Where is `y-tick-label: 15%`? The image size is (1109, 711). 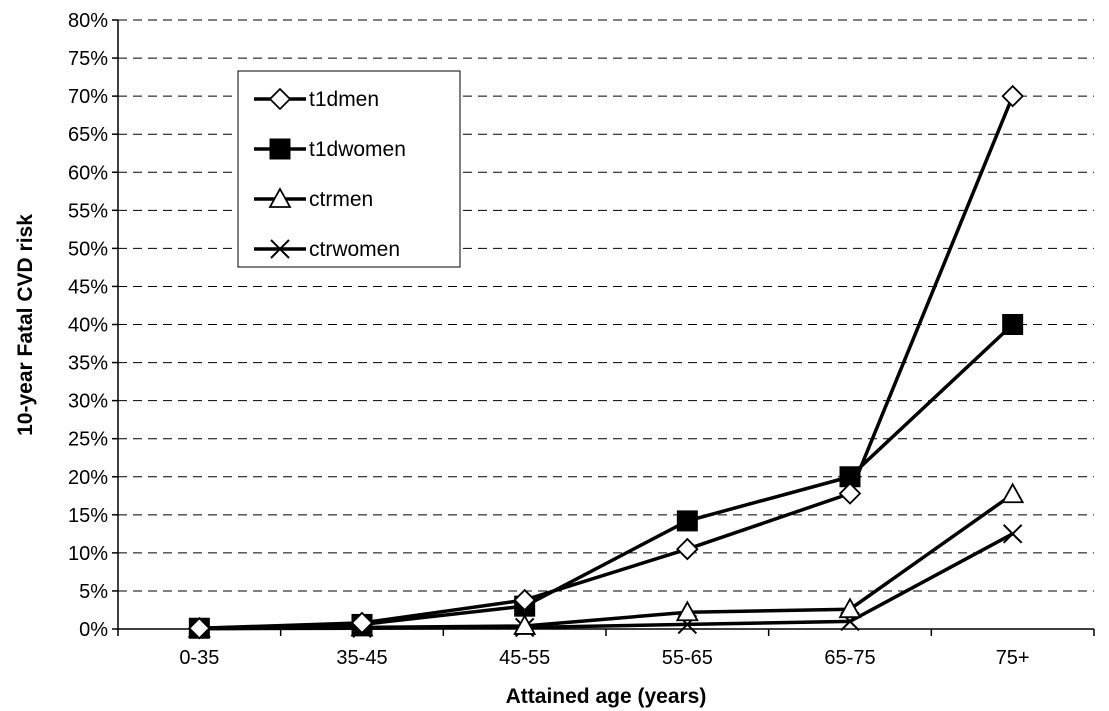 y-tick-label: 15% is located at coordinates (88, 516).